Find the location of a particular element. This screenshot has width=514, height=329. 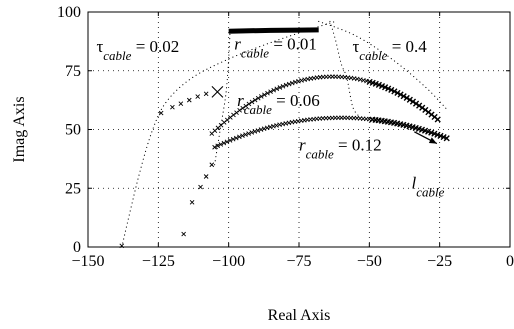

annotation: rcable = 0.12 is located at coordinates (340, 149).